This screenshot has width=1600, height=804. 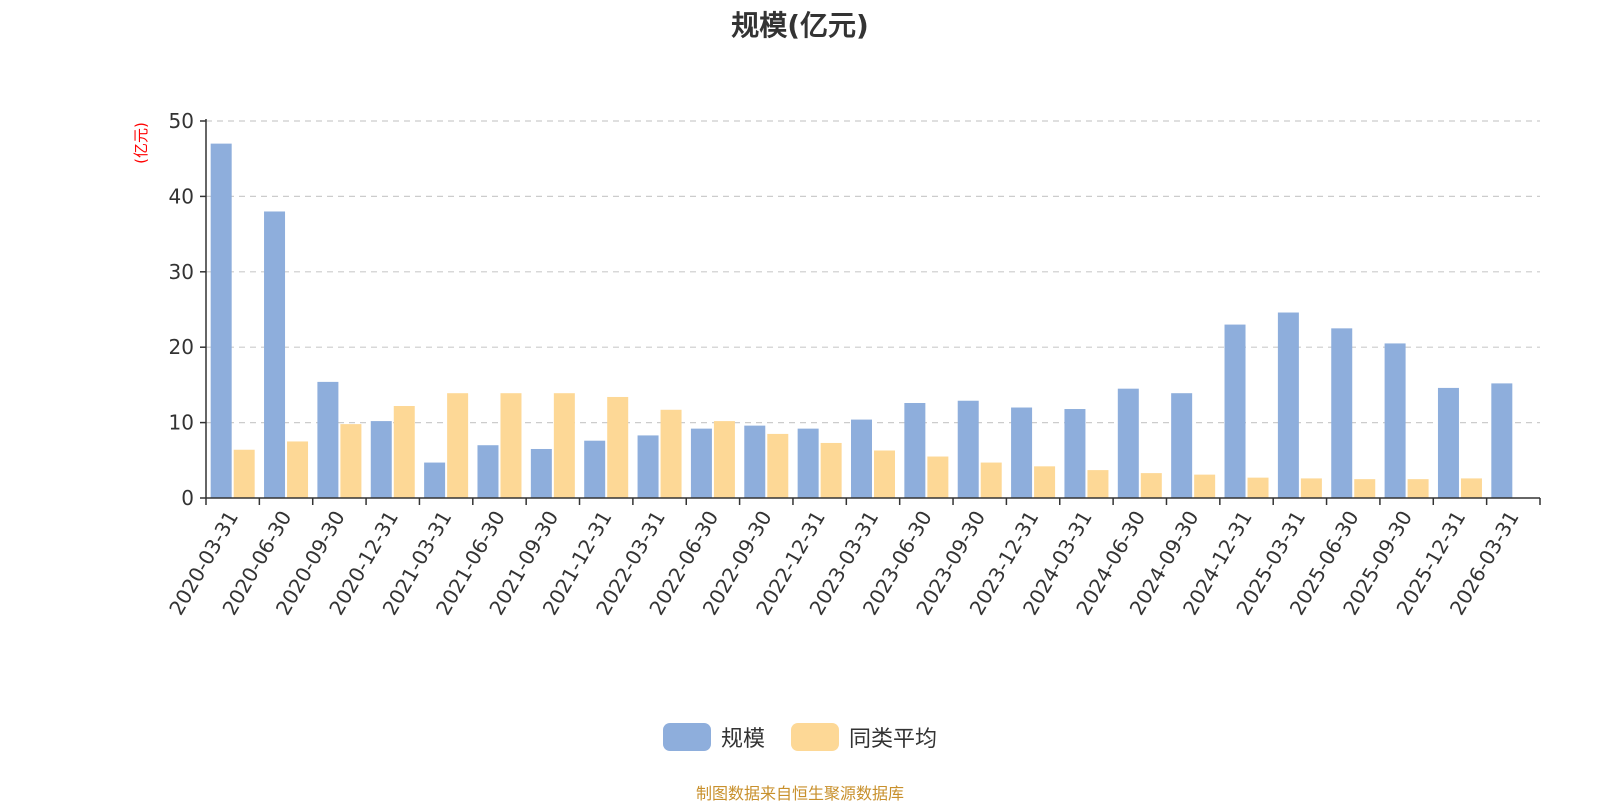 What do you see at coordinates (181, 272) in the screenshot?
I see `y-tick-label: 30` at bounding box center [181, 272].